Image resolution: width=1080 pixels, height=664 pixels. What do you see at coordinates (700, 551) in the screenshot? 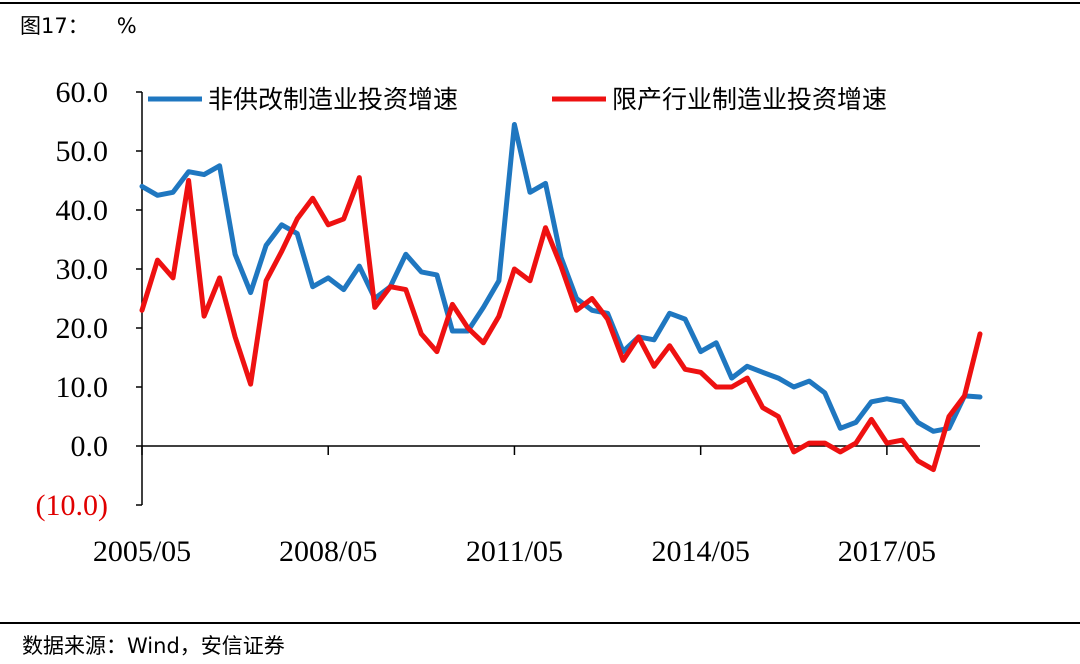
I see `x-tick-label: 2014/05` at bounding box center [700, 551].